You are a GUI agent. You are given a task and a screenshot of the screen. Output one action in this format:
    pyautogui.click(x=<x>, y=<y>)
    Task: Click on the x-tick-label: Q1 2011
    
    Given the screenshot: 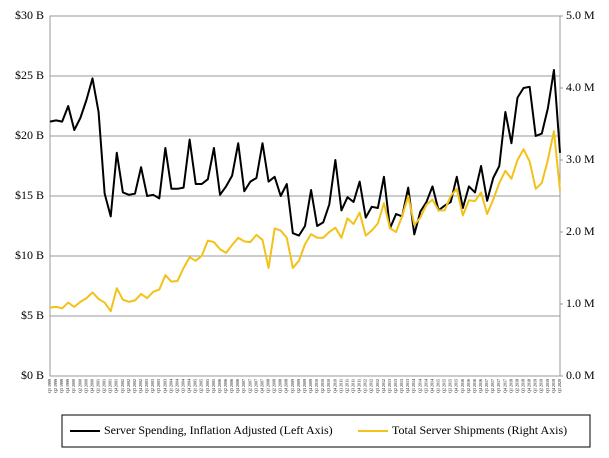 What is the action you would take?
    pyautogui.click(x=340, y=386)
    